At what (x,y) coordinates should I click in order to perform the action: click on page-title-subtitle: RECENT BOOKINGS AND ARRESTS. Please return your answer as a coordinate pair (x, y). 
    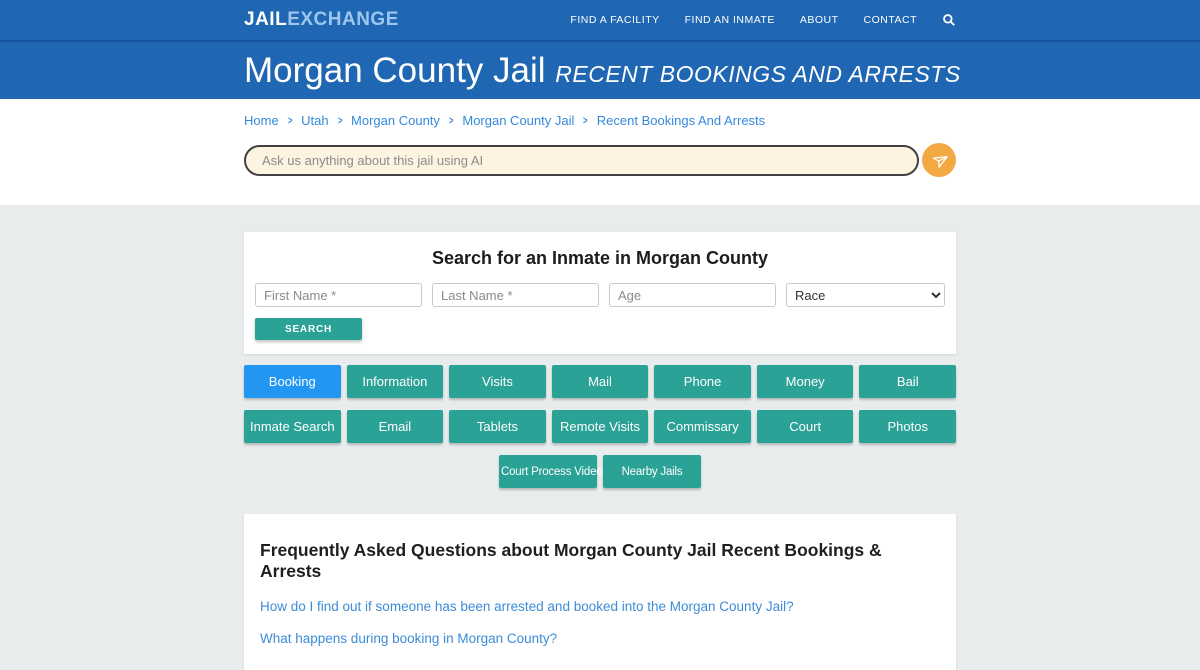
    Looking at the image, I should click on (758, 73).